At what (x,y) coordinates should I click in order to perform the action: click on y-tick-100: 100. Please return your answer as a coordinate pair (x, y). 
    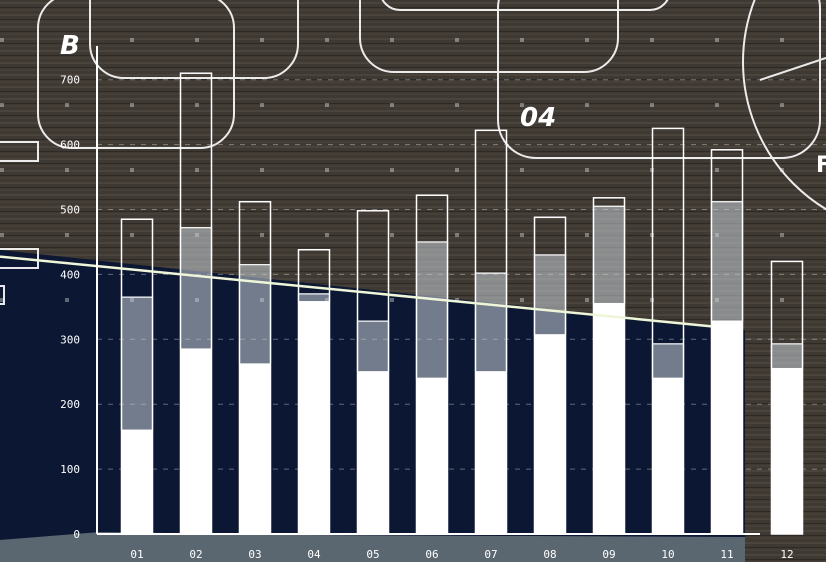
    Looking at the image, I should click on (70, 469).